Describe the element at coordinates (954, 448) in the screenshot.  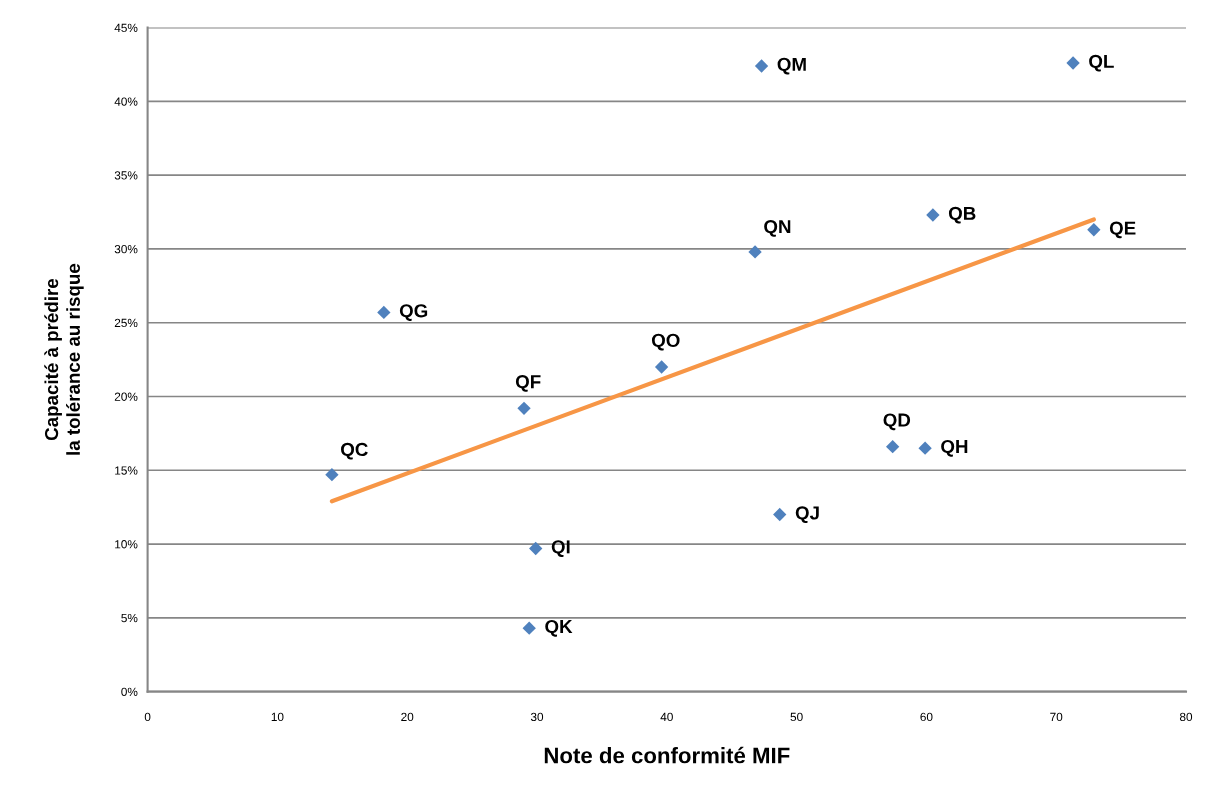
I see `annotation: QH` at that location.